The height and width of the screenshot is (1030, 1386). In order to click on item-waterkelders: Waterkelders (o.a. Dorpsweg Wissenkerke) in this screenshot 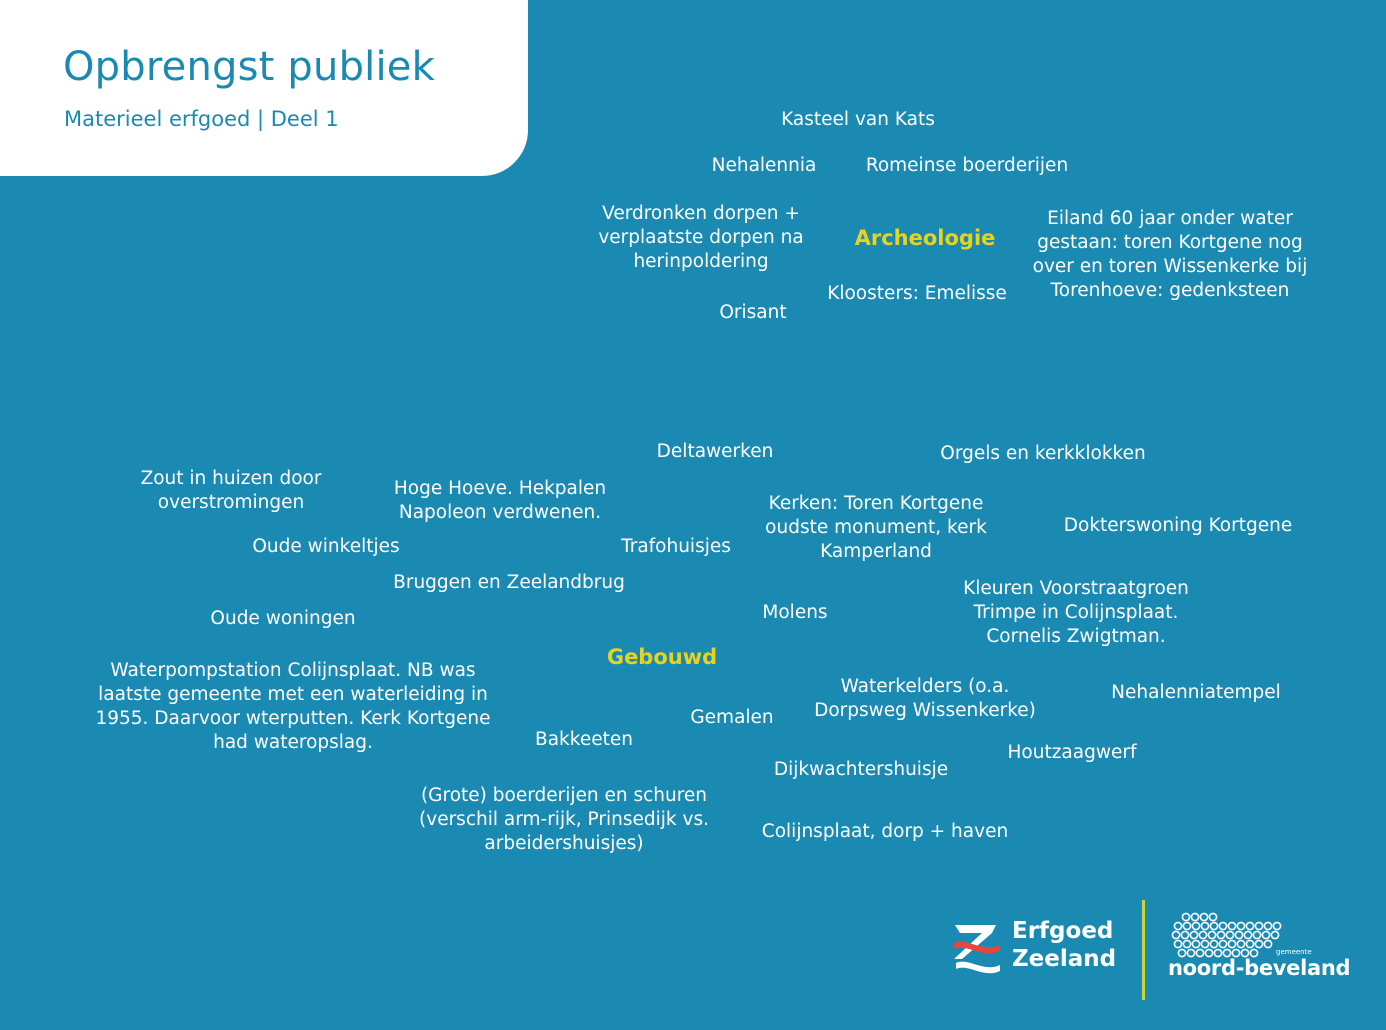, I will do `click(925, 698)`.